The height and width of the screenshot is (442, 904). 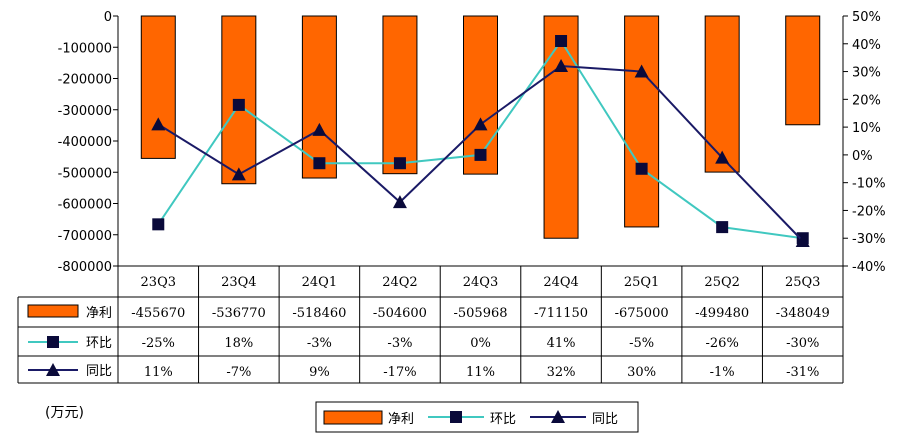 What do you see at coordinates (722, 157) in the screenshot?
I see `yoy-point-25Q2` at bounding box center [722, 157].